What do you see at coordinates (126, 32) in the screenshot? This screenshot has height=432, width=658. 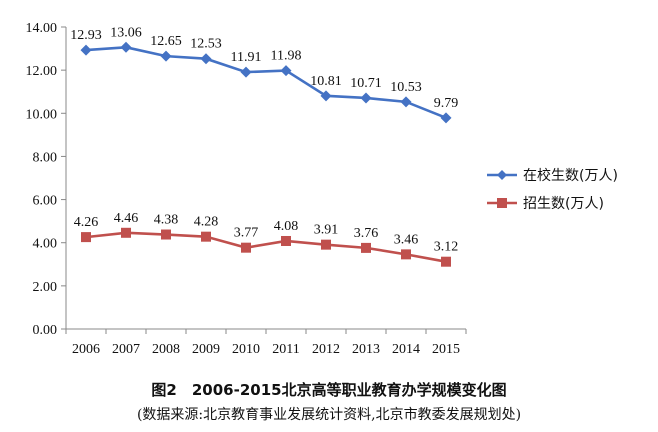 I see `data-label: 13.06` at bounding box center [126, 32].